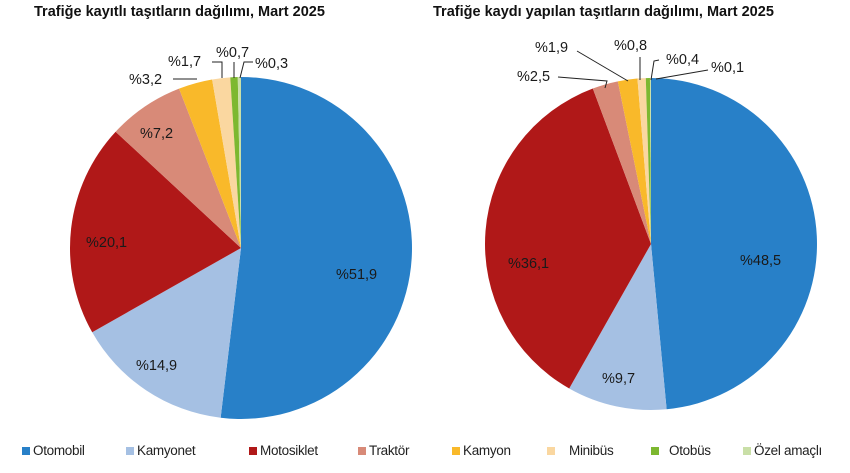  I want to click on legend-item-traktor: Traktör, so click(383, 450).